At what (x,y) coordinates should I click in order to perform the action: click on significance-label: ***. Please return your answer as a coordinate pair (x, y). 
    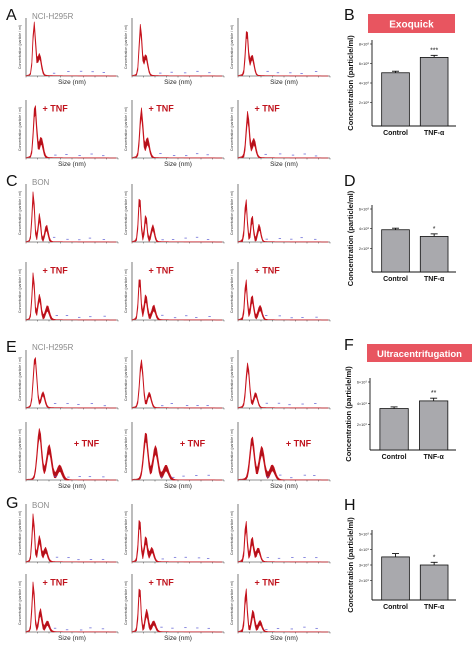
    Looking at the image, I should click on (434, 50).